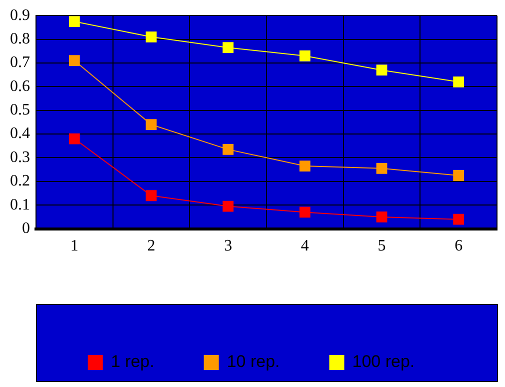 The width and height of the screenshot is (505, 387). What do you see at coordinates (20, 63) in the screenshot?
I see `y-tick-label: 0.7` at bounding box center [20, 63].